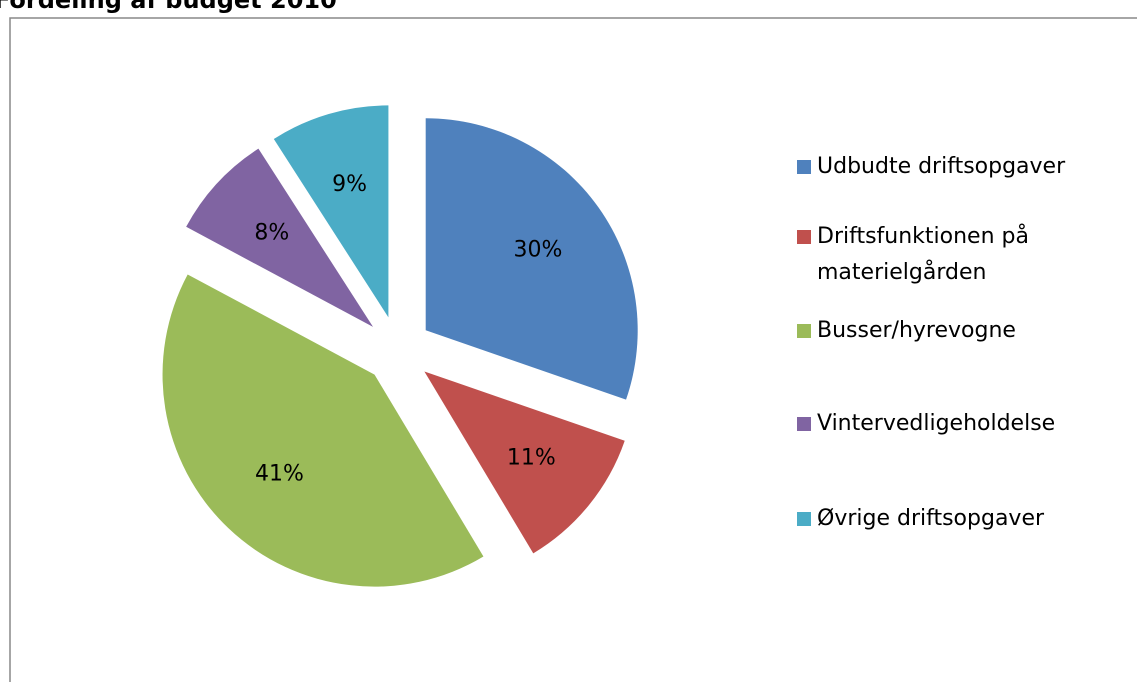 Image resolution: width=1137 pixels, height=682 pixels. I want to click on legend-item: Øvrige driftsopgaver, so click(957, 519).